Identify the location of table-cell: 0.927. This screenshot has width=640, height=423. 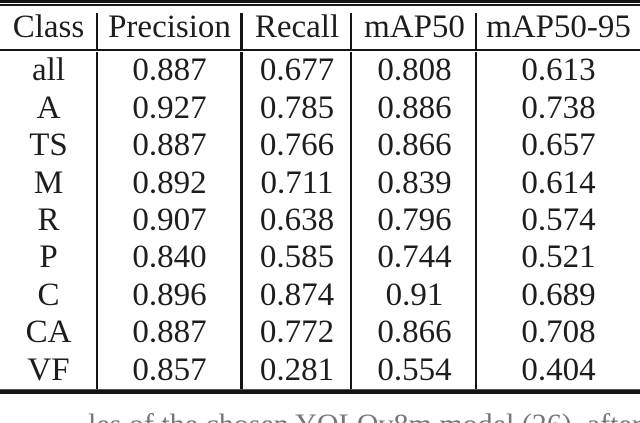
(169, 107).